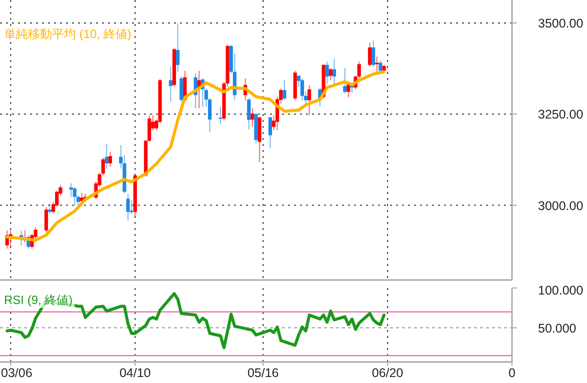  I want to click on y-tick-label: 3250.00, so click(561, 115).